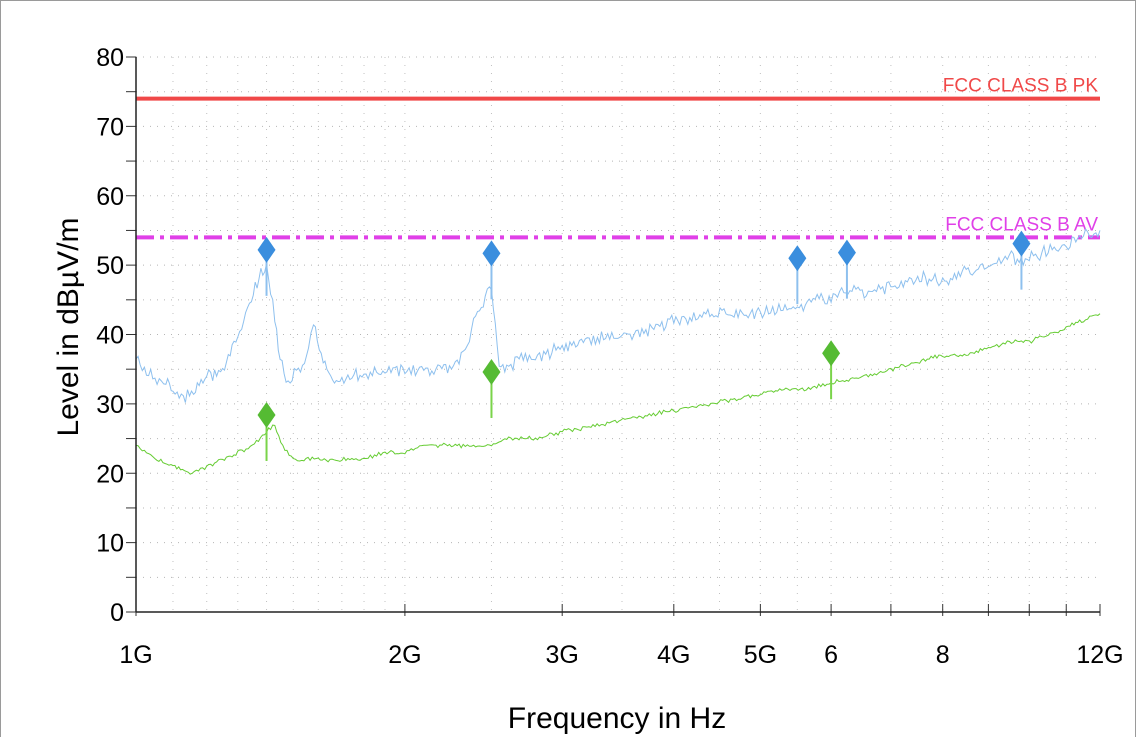 Image resolution: width=1136 pixels, height=738 pixels. Describe the element at coordinates (673, 655) in the screenshot. I see `x-tick-label: 4G` at that location.